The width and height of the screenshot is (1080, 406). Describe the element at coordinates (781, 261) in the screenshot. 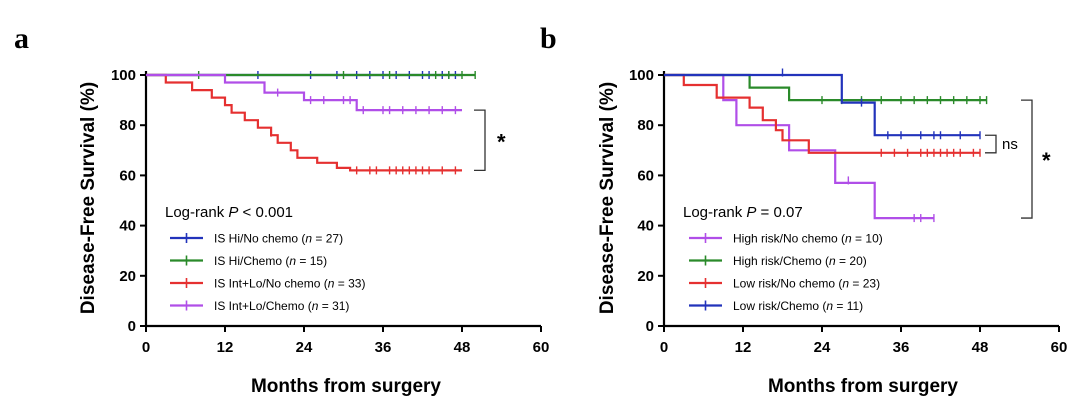

I see `legend-prefix: High risk/Chemo (` at that location.